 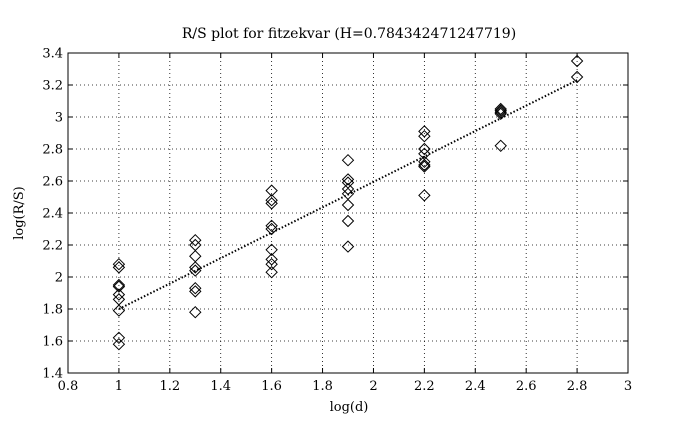 I want to click on y-tick-label: 3.2, so click(x=52, y=86).